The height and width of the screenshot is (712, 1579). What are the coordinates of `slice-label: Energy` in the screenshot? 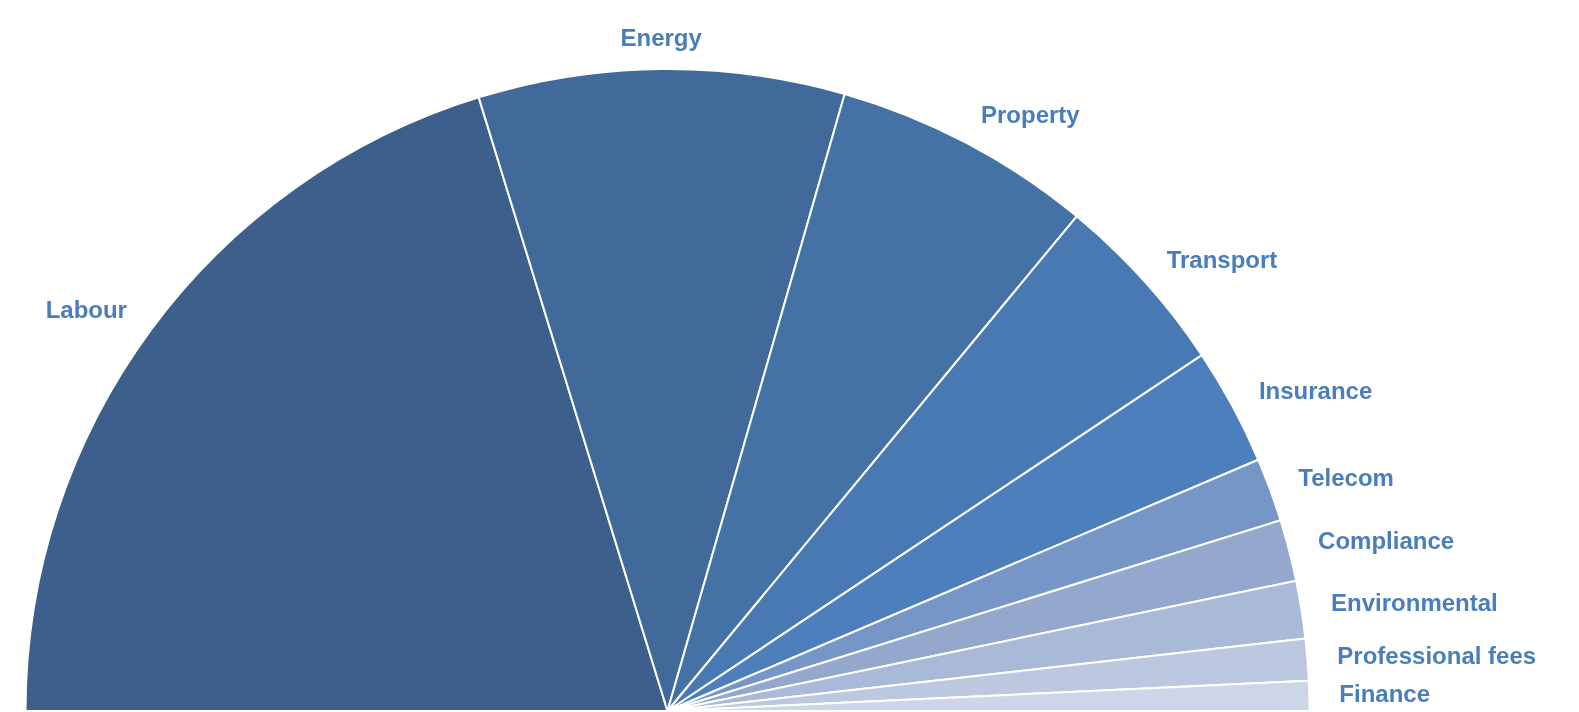 It's located at (661, 37).